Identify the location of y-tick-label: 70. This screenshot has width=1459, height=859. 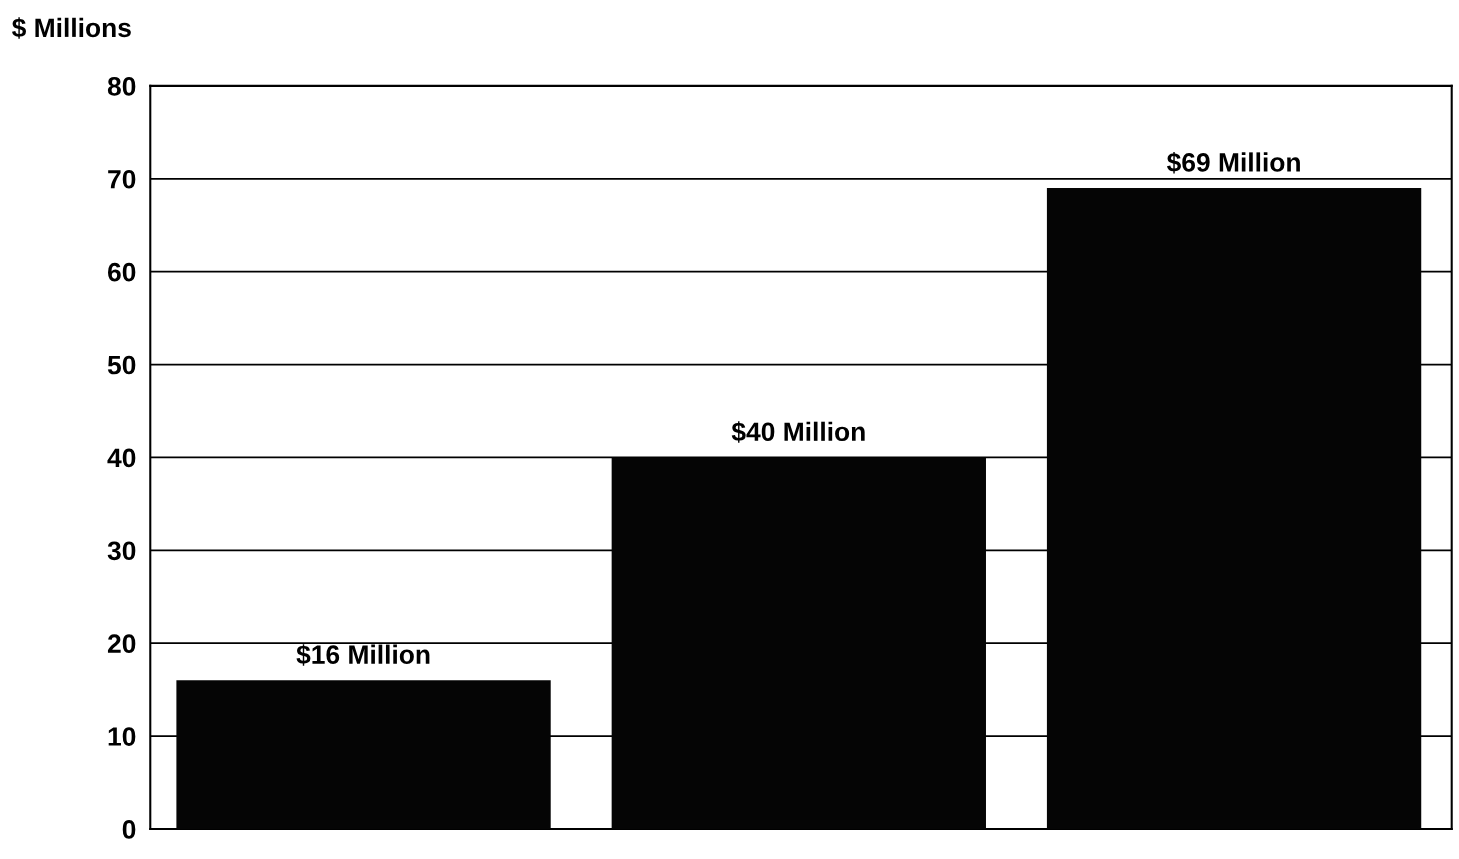
(122, 179).